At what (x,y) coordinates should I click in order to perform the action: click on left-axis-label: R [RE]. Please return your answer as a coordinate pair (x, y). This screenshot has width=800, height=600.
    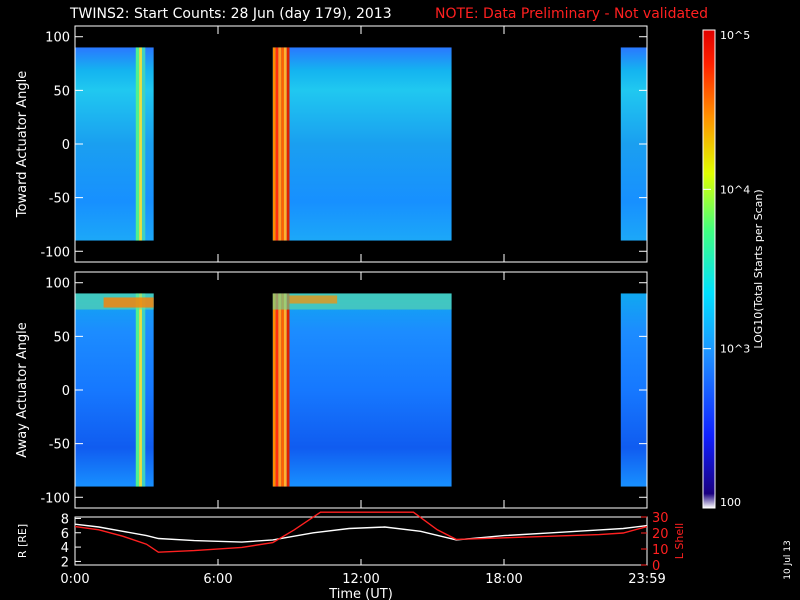
    Looking at the image, I should click on (22, 541).